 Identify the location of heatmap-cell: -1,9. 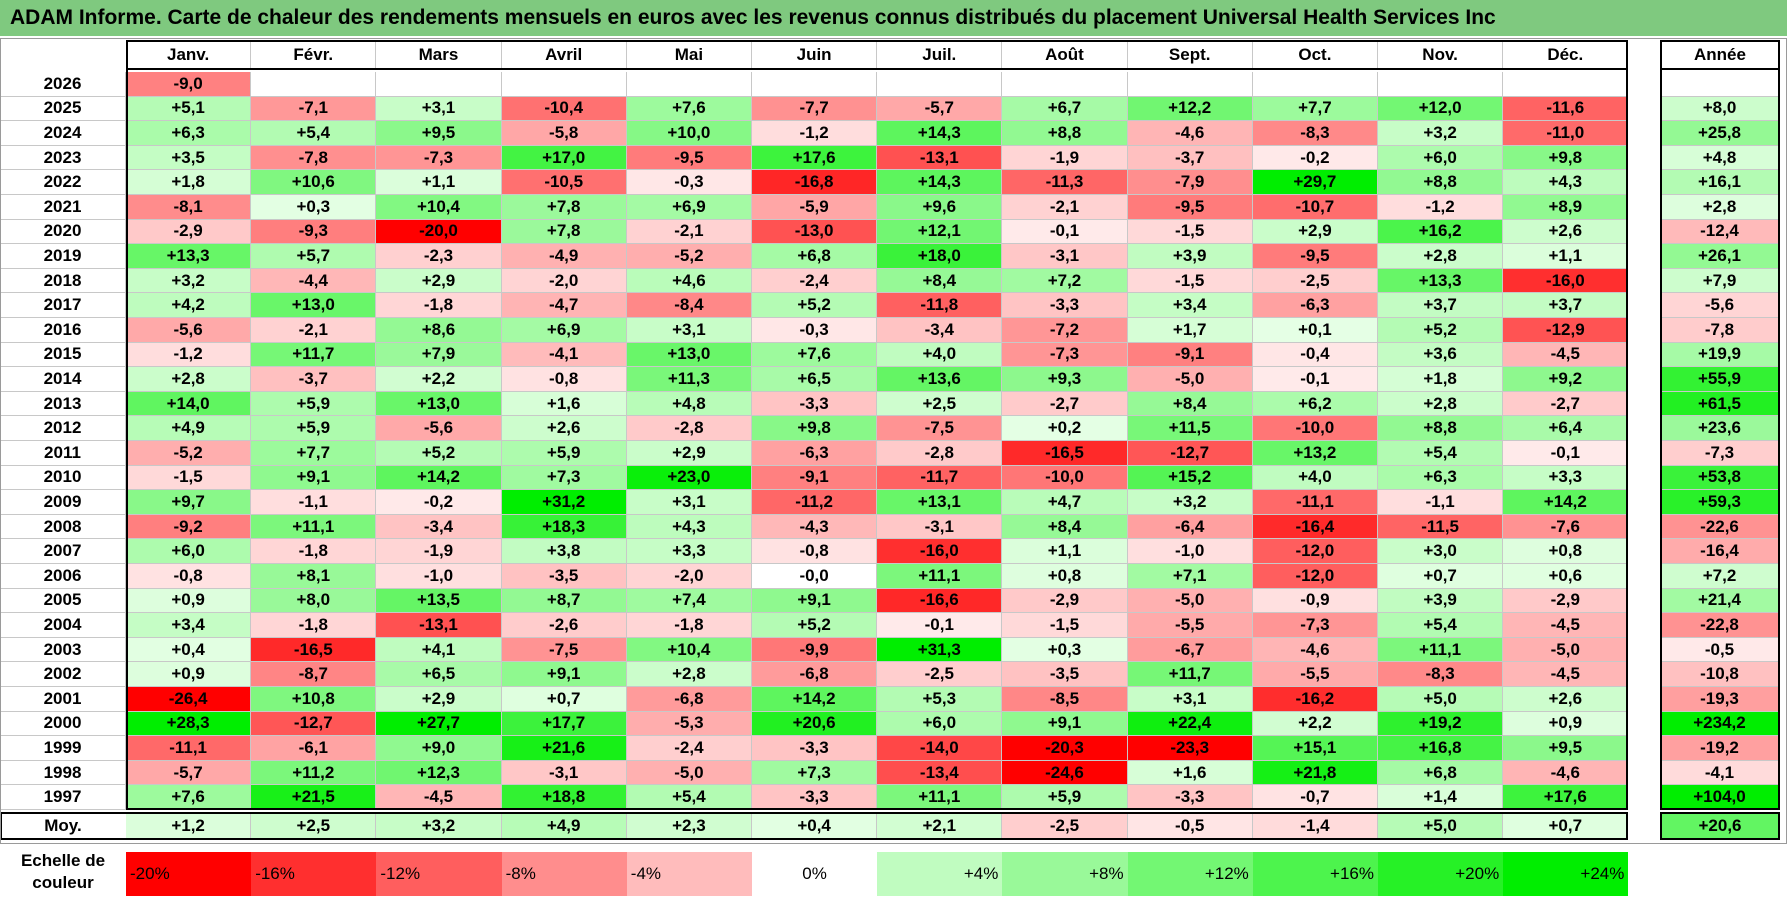
(1065, 158).